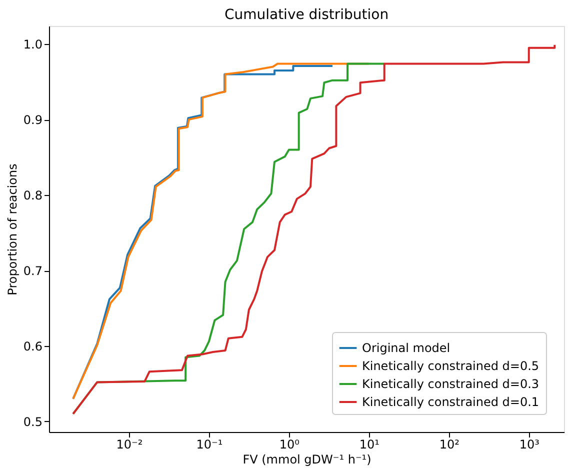  Describe the element at coordinates (406, 348) in the screenshot. I see `legend-label: Original model` at that location.